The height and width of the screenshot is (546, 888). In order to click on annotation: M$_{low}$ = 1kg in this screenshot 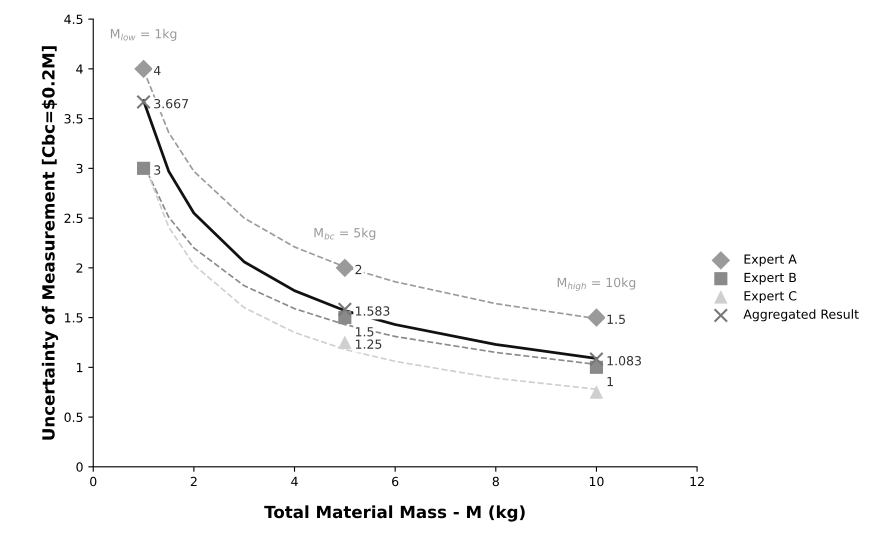, I will do `click(143, 34)`.